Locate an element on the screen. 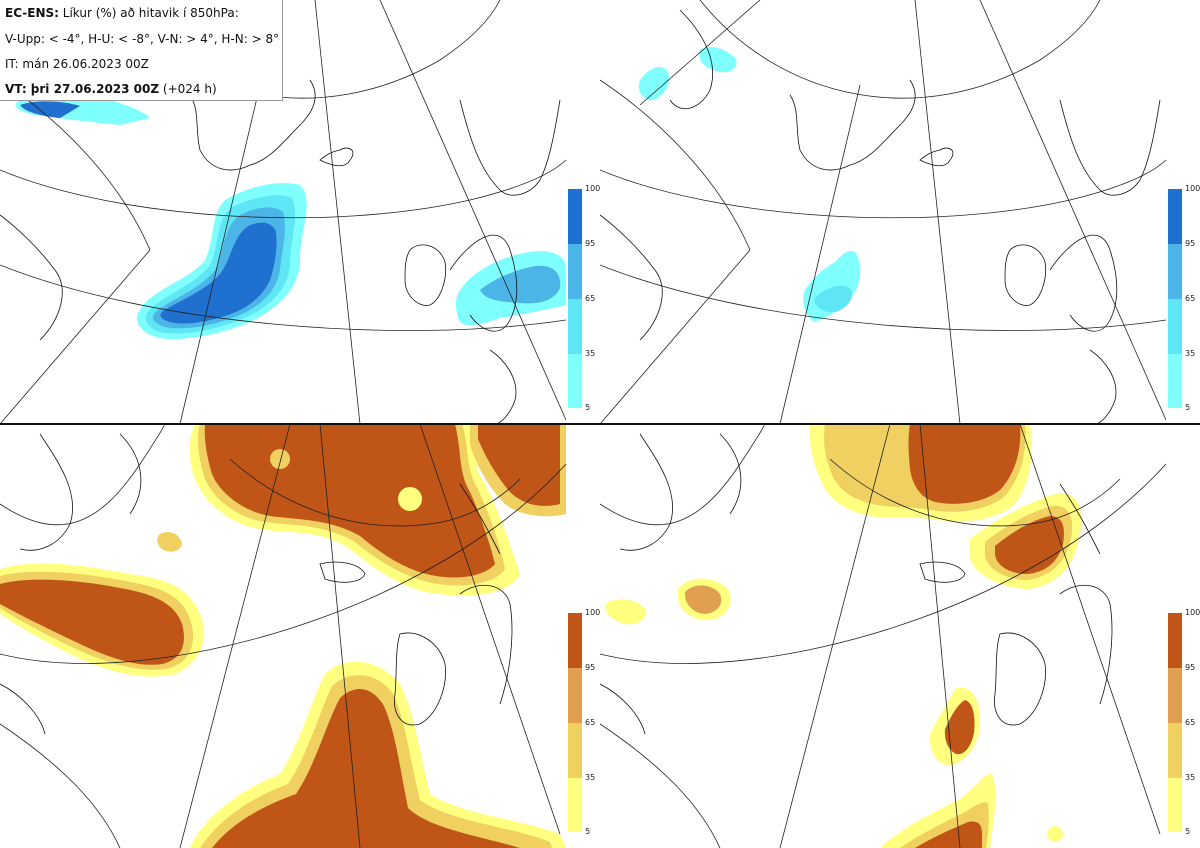  title-line: EC-ENS: Líkur (%) að hitavik í 850hPa: is located at coordinates (122, 13).